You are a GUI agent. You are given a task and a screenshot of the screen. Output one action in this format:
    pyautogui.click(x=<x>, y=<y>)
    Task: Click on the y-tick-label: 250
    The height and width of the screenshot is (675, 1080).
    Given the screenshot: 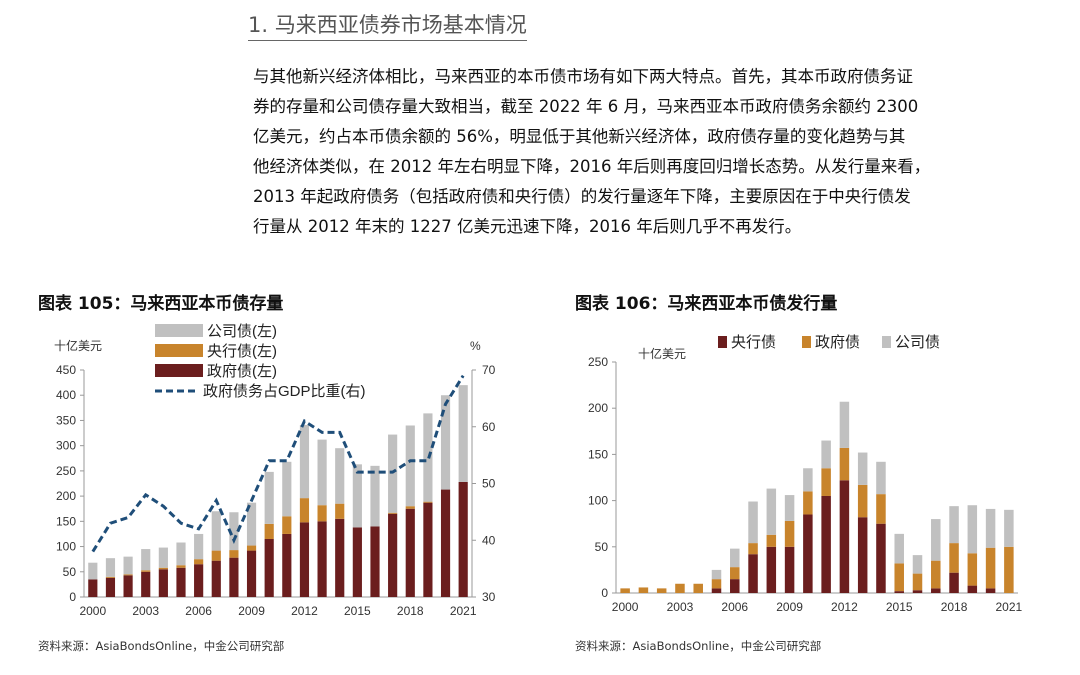 What is the action you would take?
    pyautogui.click(x=598, y=362)
    